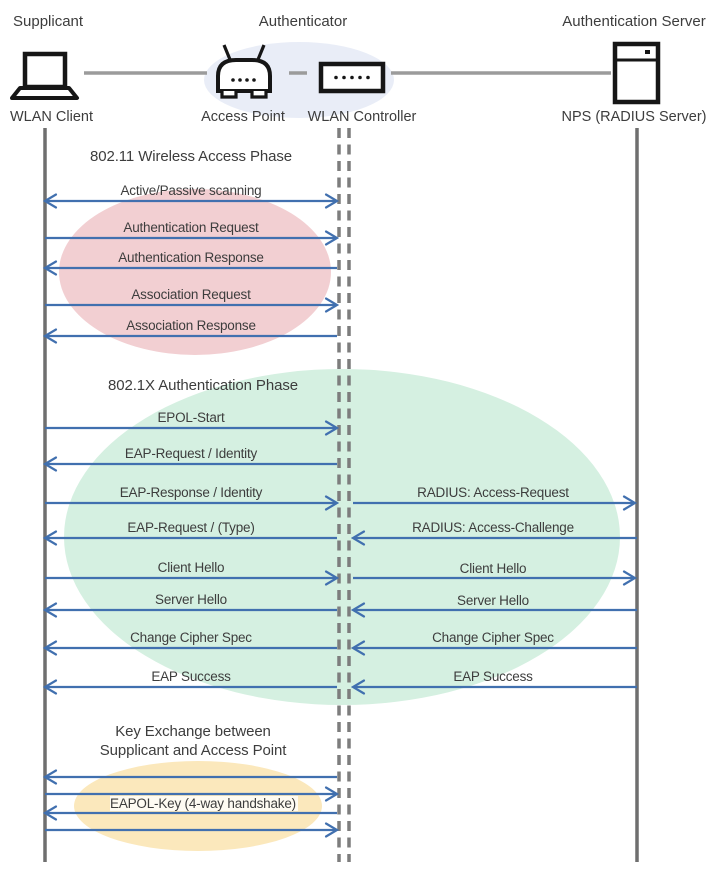 This screenshot has height=875, width=713. I want to click on message-arrow: EAP-Request / Identity, so click(189, 459).